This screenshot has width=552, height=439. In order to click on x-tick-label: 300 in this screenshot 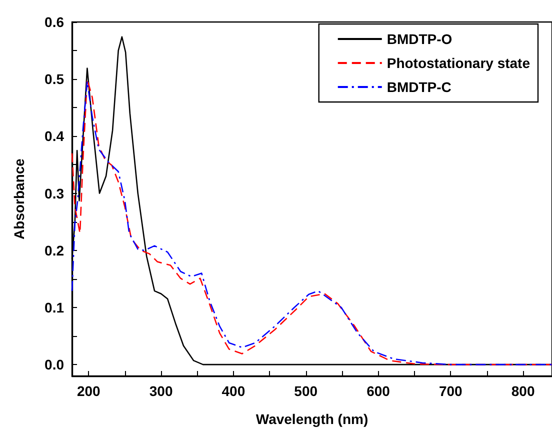, I will do `click(161, 391)`.